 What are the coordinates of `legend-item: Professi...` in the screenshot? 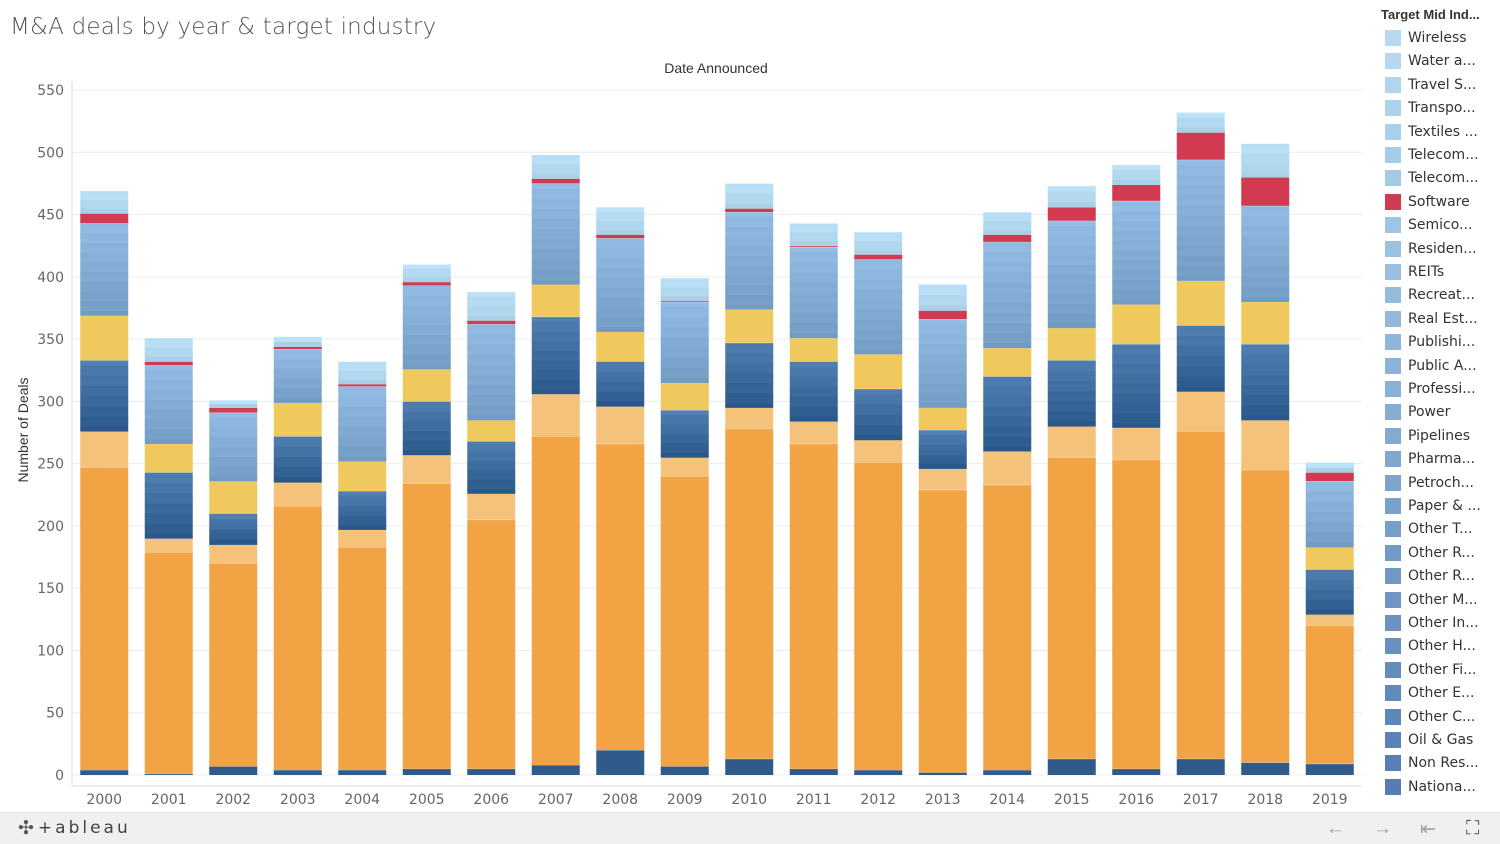 It's located at (1442, 389).